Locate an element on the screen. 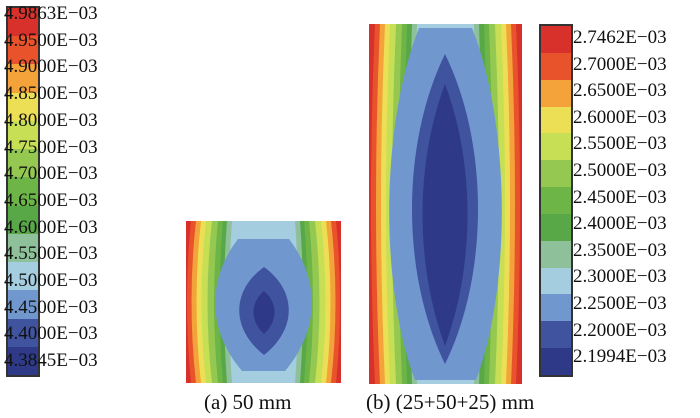 This screenshot has width=700, height=418. caption-a: (a) 50 mm is located at coordinates (248, 402).